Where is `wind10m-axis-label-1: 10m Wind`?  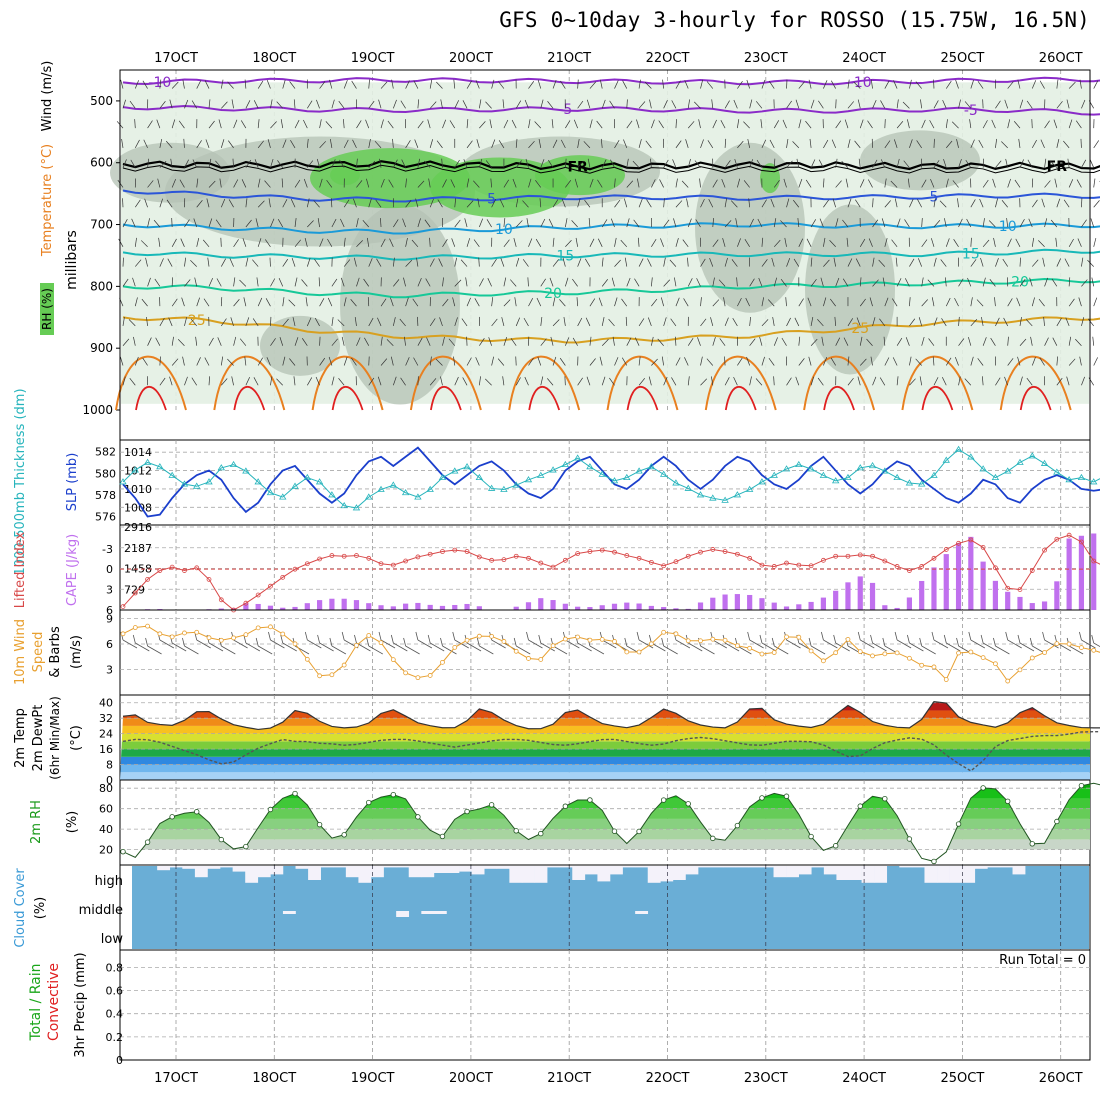
wind10m-axis-label-1: 10m Wind is located at coordinates (20, 652).